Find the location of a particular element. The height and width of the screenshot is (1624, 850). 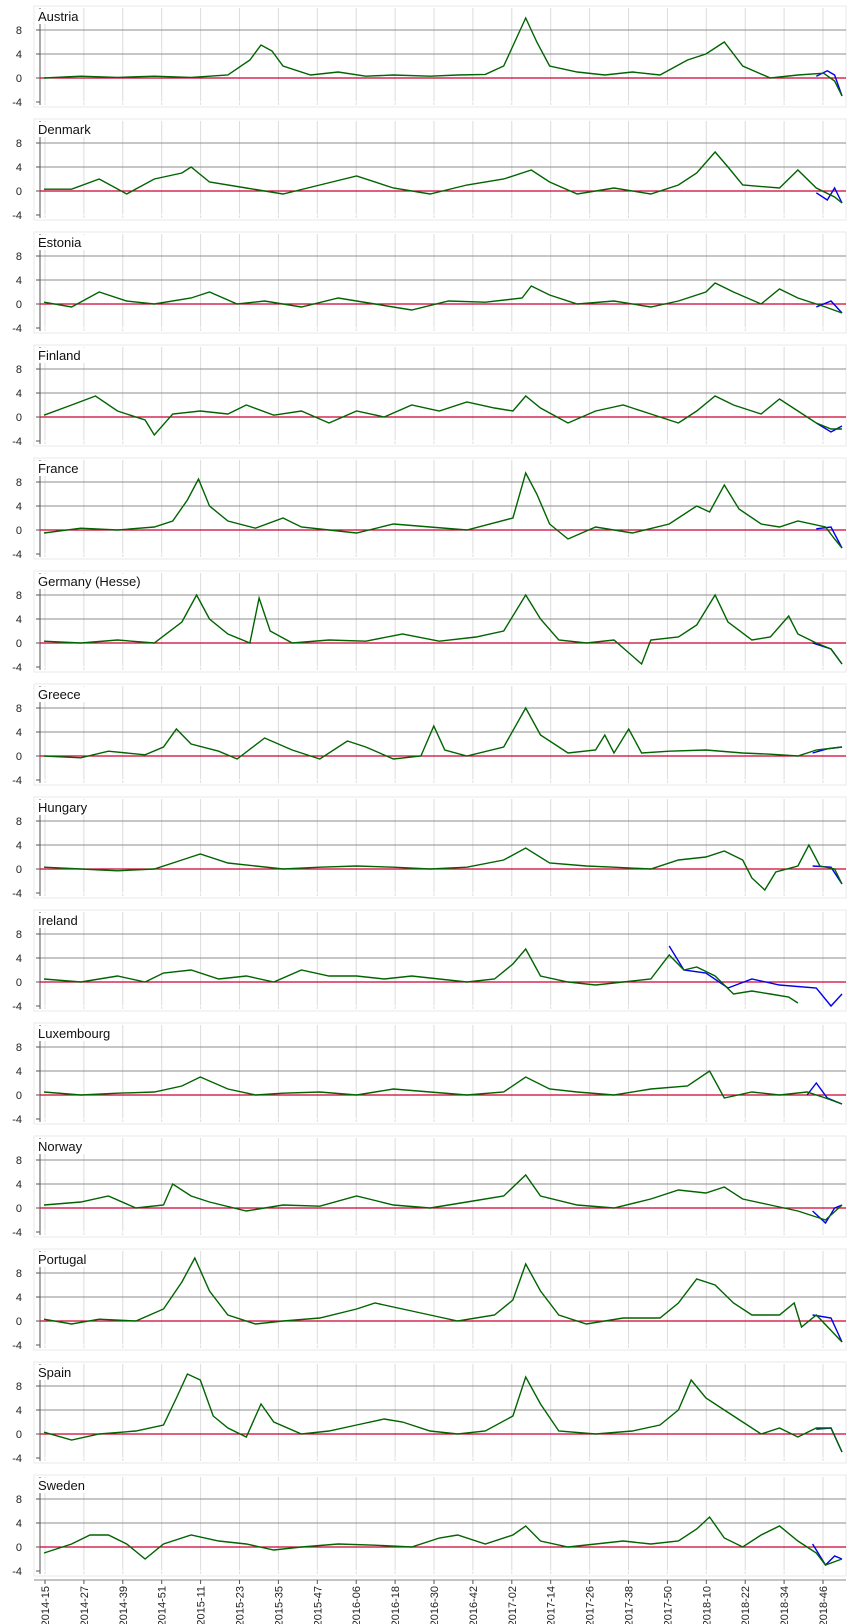

panel-hungary: 8 4 0 -4 Hungary is located at coordinates (429, 848).